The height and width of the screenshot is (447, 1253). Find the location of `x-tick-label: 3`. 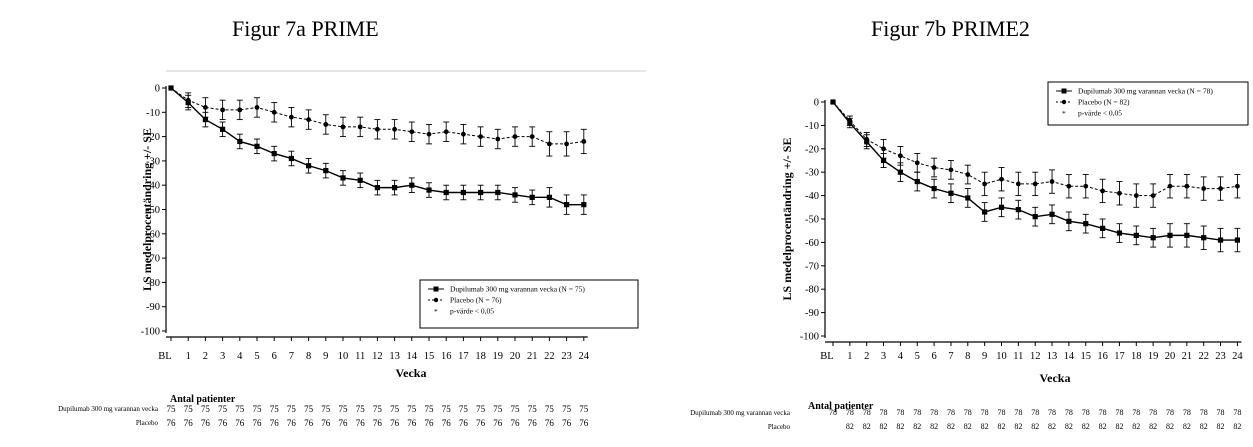

x-tick-label: 3 is located at coordinates (883, 356).